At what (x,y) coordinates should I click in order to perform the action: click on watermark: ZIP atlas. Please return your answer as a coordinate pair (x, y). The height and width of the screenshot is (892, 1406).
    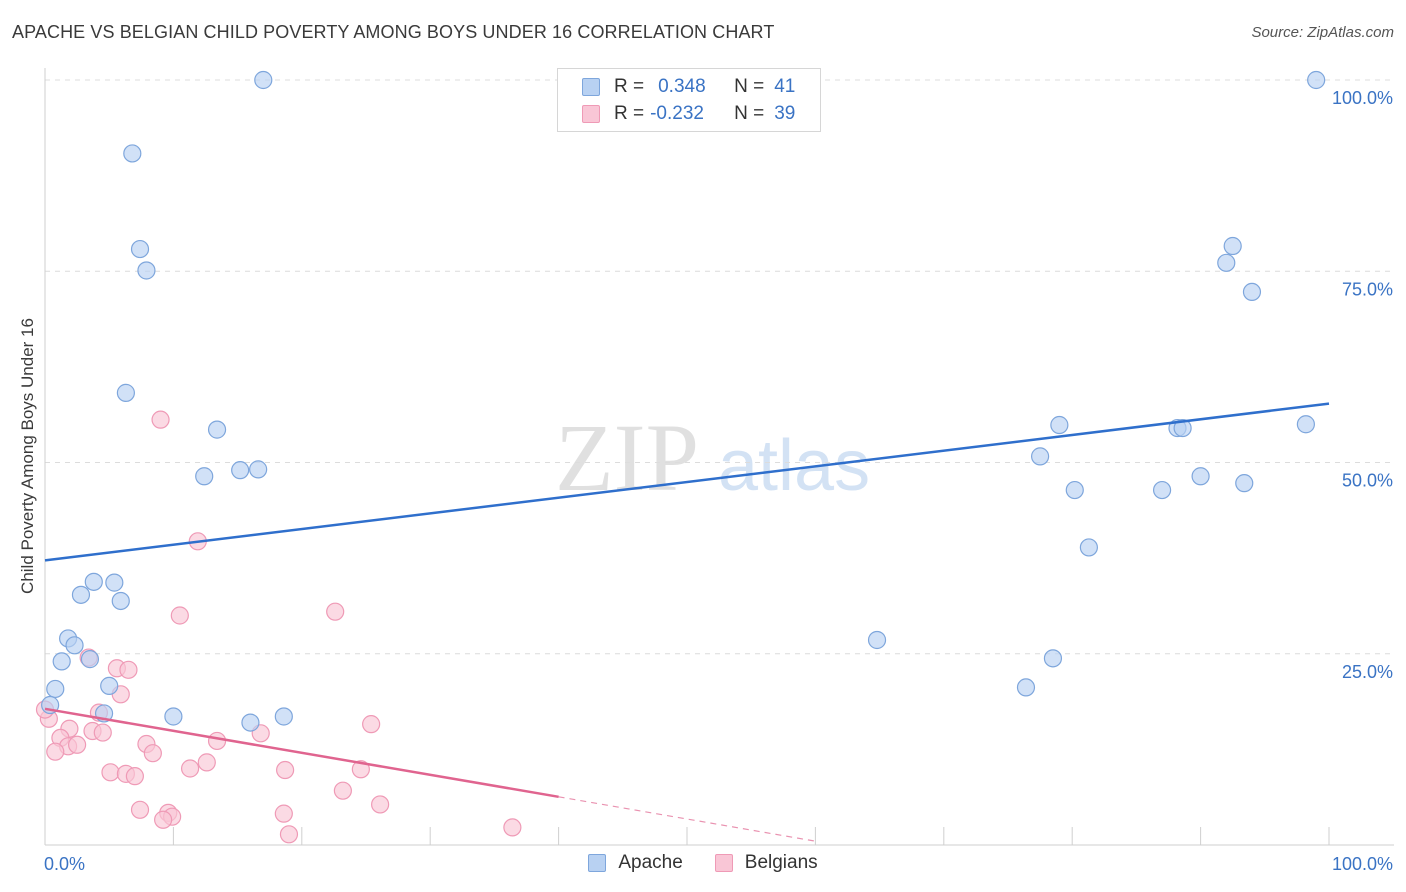
    Looking at the image, I should click on (712, 457).